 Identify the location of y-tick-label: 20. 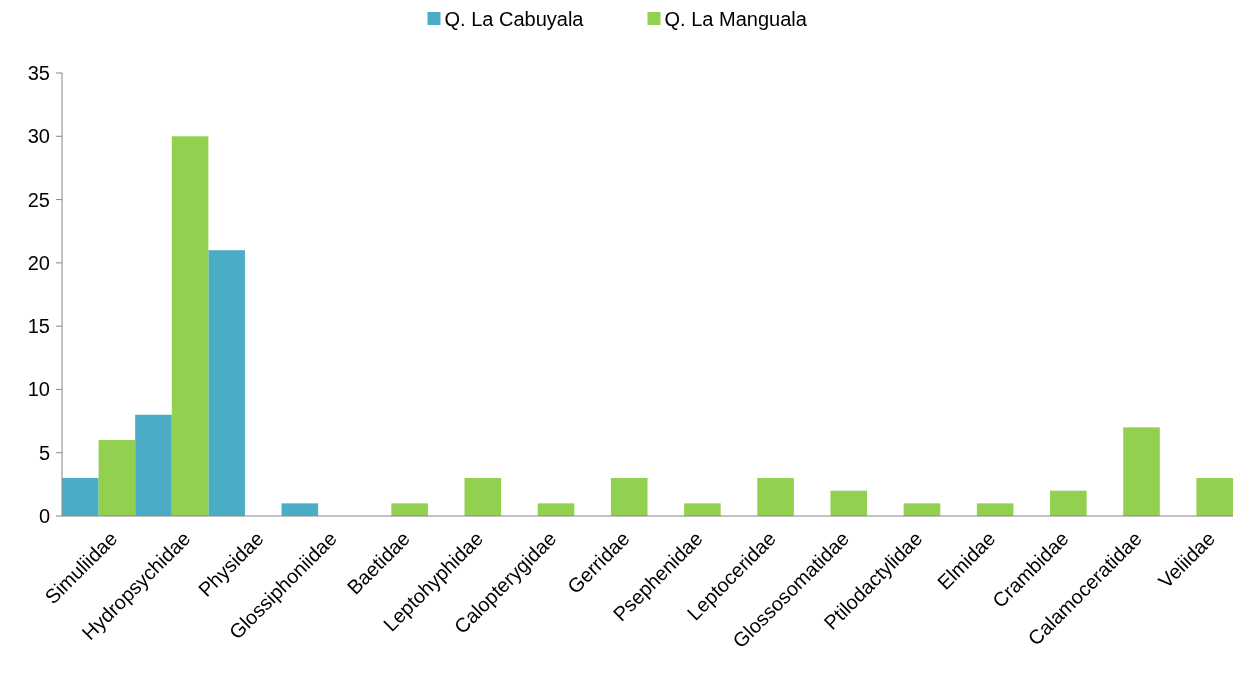
(38, 262).